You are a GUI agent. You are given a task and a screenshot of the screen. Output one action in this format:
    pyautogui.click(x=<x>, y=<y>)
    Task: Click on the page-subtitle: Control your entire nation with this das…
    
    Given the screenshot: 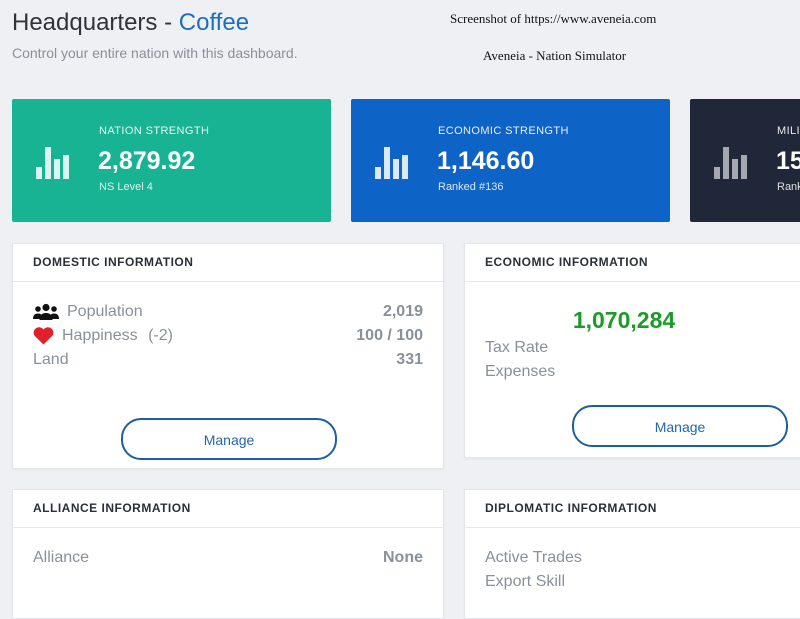 What is the action you would take?
    pyautogui.click(x=155, y=53)
    